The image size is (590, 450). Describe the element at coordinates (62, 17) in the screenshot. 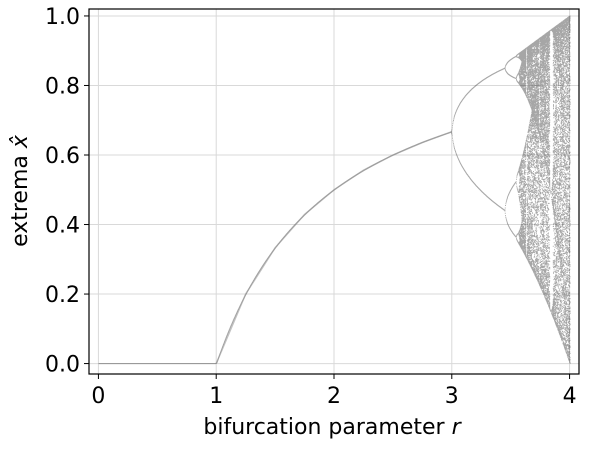

I see `y-tick-label: 1.0` at that location.